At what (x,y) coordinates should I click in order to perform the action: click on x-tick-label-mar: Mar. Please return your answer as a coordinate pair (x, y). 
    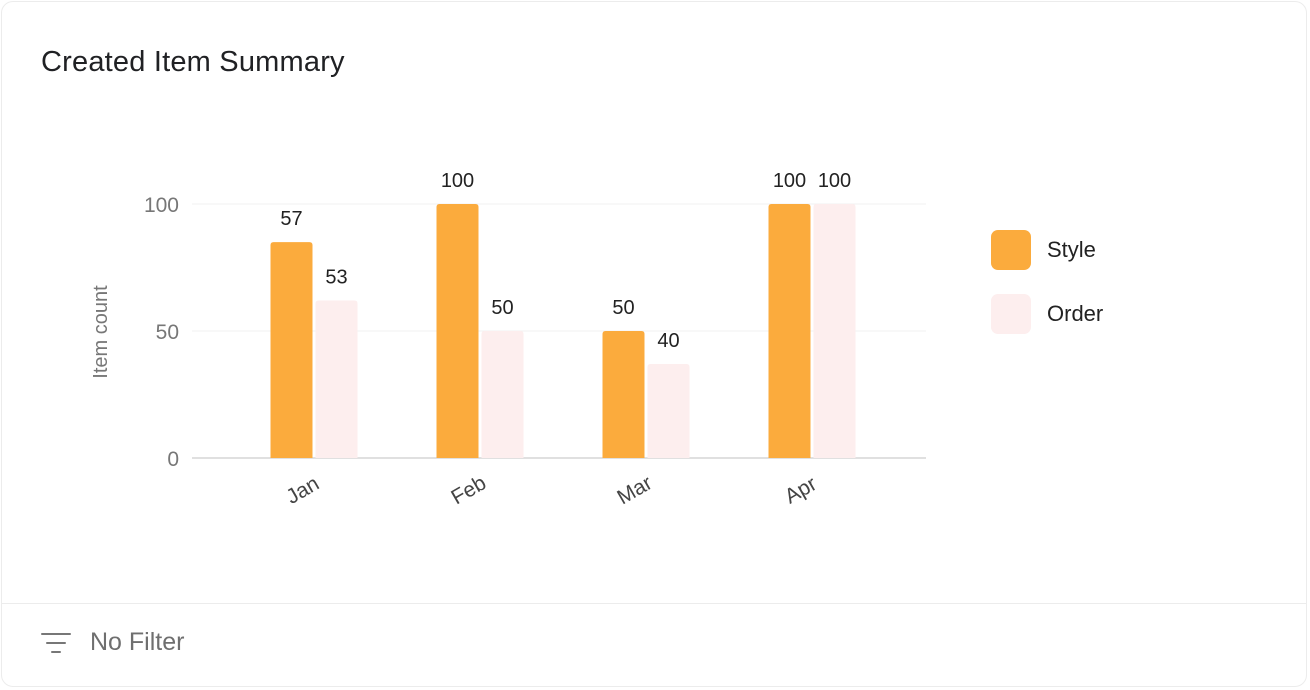
    Looking at the image, I should click on (634, 490).